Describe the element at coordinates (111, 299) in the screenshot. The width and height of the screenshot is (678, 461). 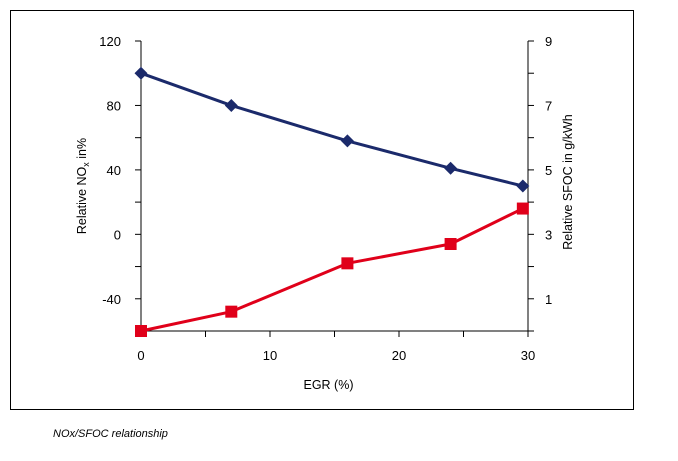
I see `y-left-tick-label: -40` at that location.